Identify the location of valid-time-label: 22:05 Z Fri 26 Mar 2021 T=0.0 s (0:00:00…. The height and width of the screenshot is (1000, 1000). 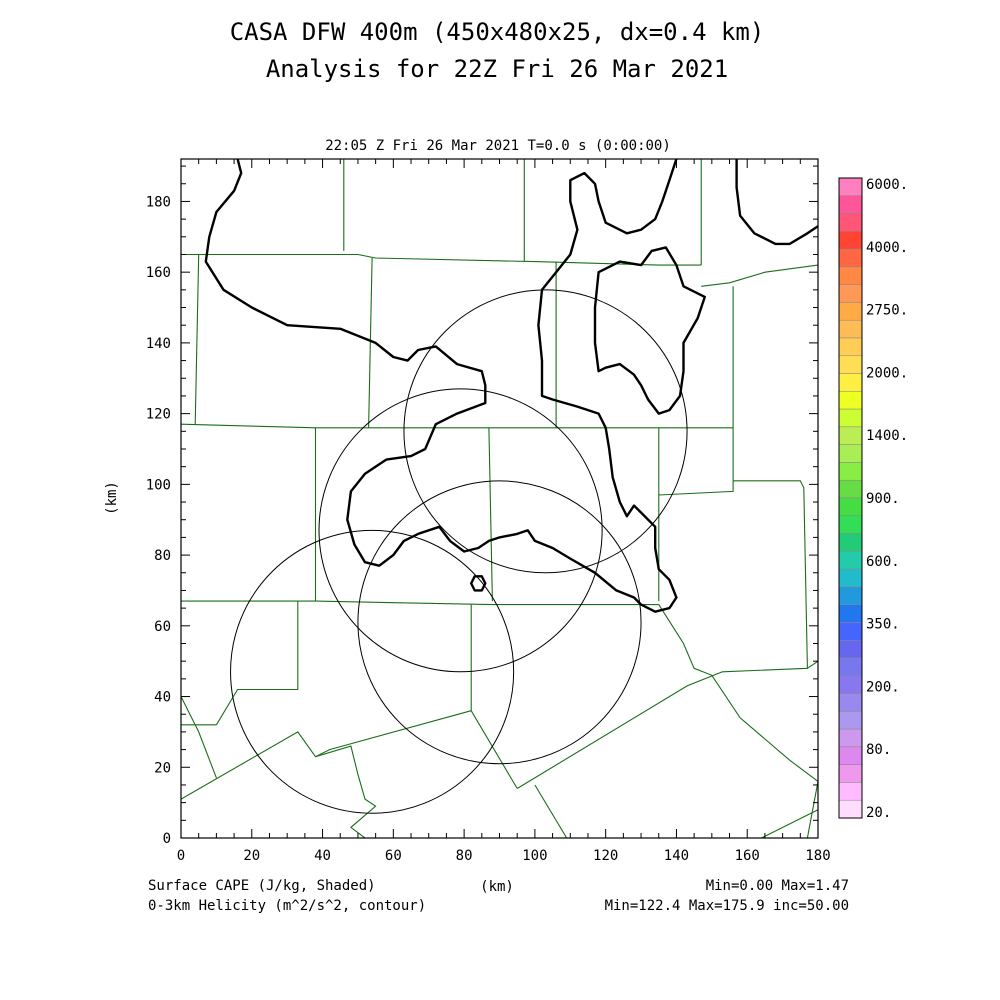
(498, 146).